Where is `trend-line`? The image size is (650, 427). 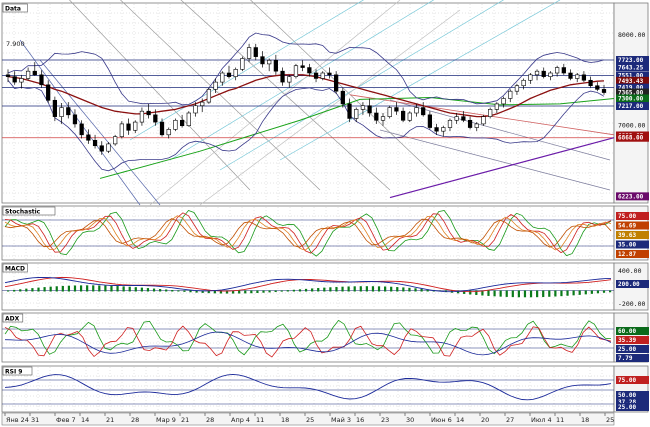
trend-line is located at coordinates (495, 160).